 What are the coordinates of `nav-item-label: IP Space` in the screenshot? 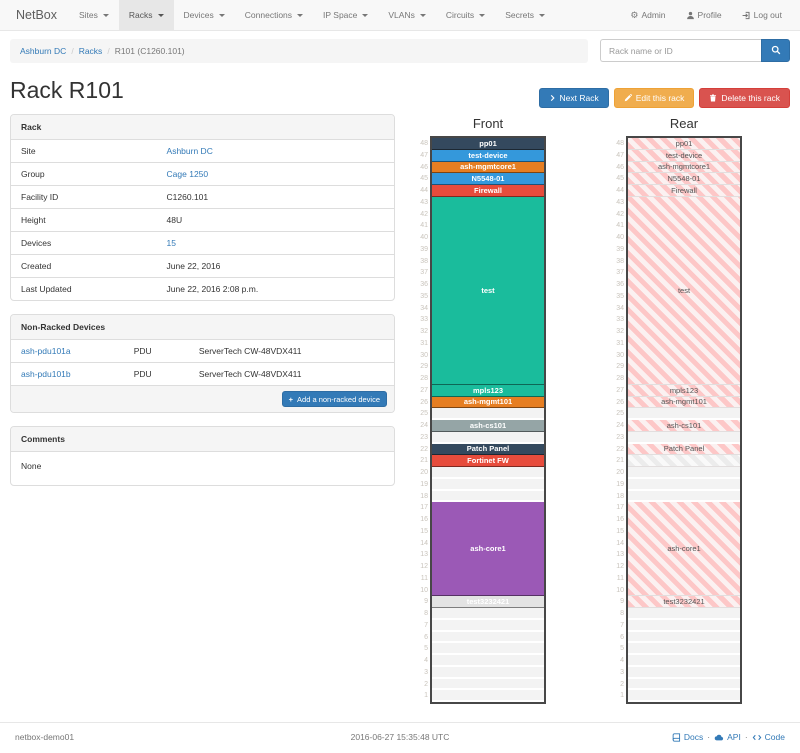 It's located at (340, 14).